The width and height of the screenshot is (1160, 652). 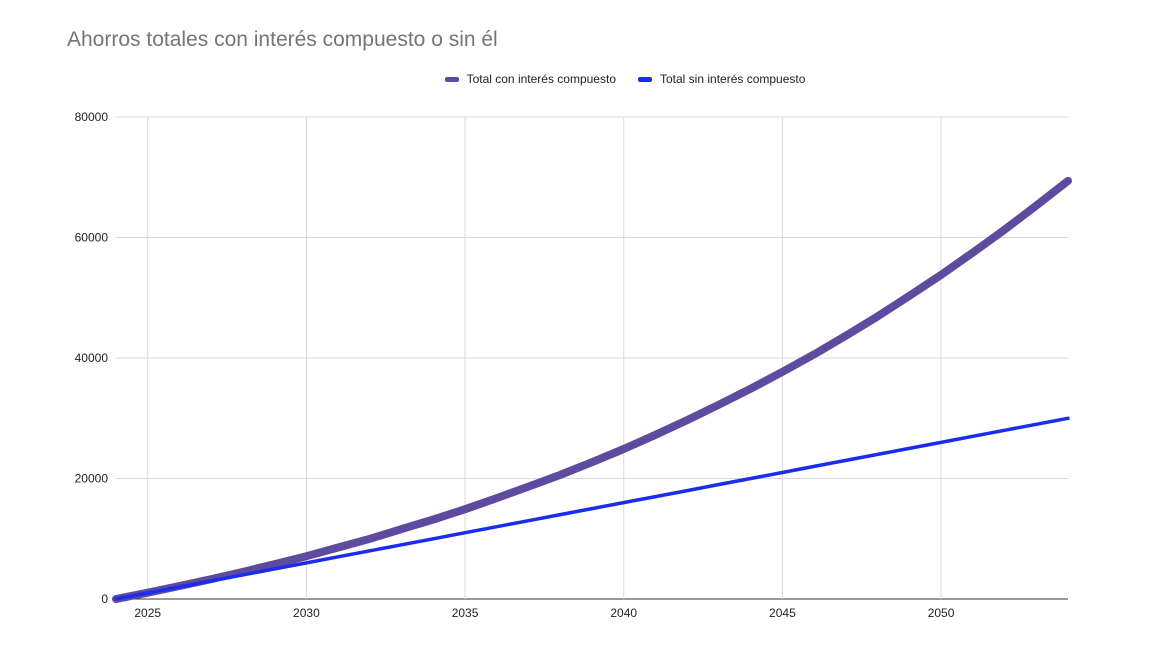 What do you see at coordinates (92, 479) in the screenshot?
I see `y-tick-label: 20000` at bounding box center [92, 479].